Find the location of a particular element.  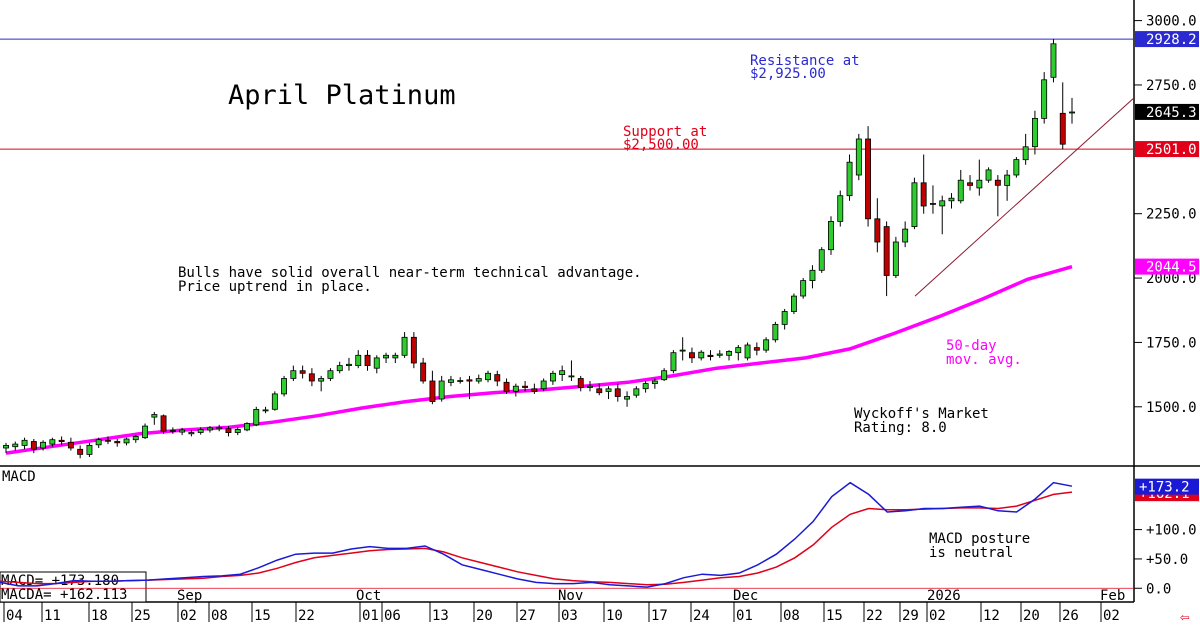

x-tick-label: 11 is located at coordinates (52, 616).